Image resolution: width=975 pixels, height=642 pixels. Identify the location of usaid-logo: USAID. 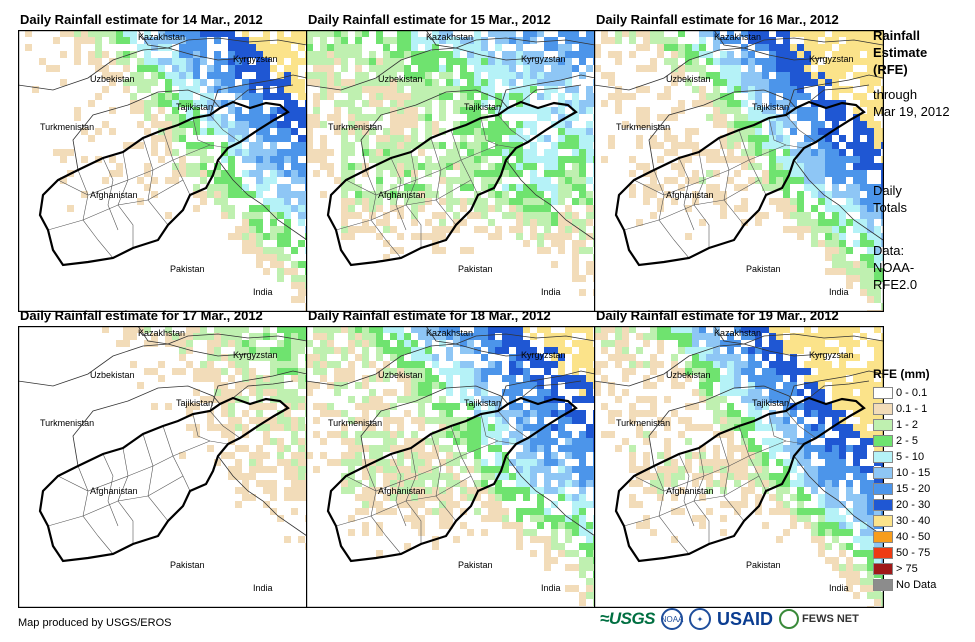
(745, 618).